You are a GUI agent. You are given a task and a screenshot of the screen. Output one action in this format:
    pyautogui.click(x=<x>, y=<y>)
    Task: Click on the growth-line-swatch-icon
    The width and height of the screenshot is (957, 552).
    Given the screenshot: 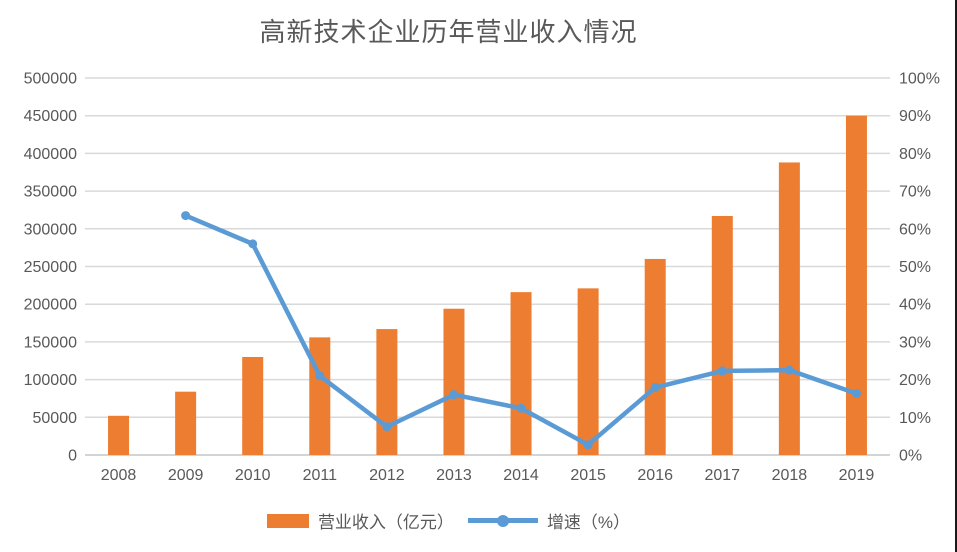 What is the action you would take?
    pyautogui.click(x=502, y=520)
    